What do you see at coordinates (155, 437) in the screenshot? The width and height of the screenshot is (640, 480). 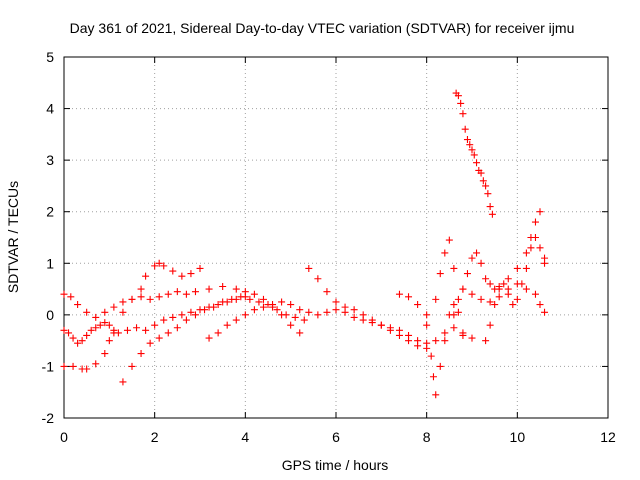 I see `x-tick-label: 2` at bounding box center [155, 437].